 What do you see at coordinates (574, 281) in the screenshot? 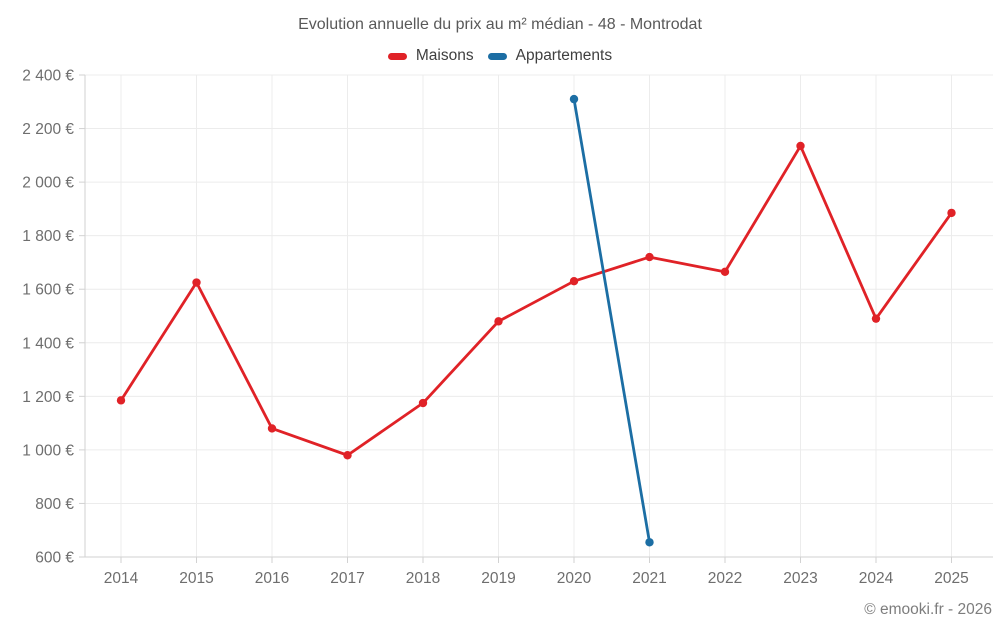
I see `maisons-point-2020` at bounding box center [574, 281].